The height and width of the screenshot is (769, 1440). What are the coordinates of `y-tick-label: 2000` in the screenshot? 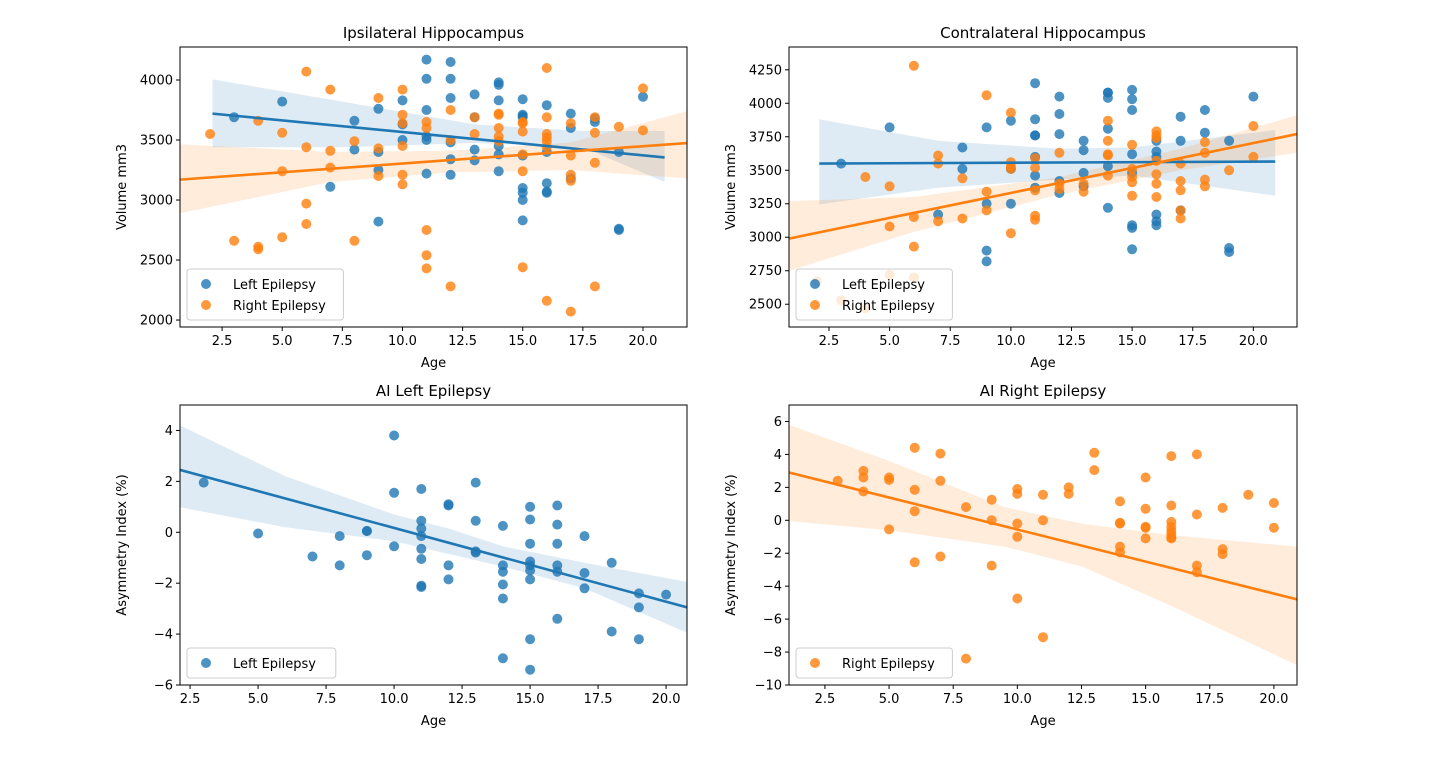 It's located at (156, 321).